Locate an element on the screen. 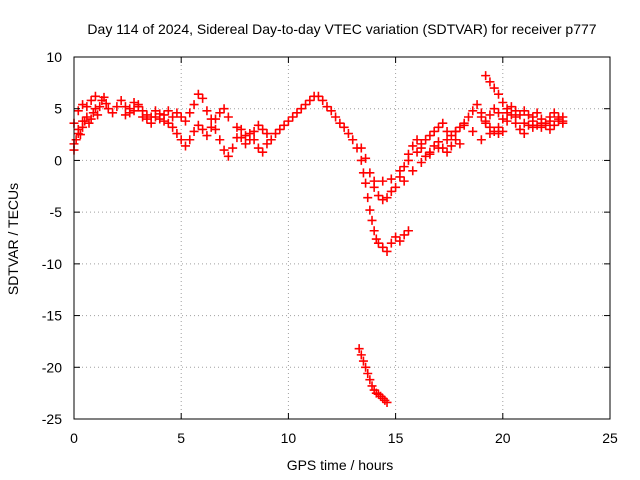  x-tick-label: 5 is located at coordinates (181, 438).